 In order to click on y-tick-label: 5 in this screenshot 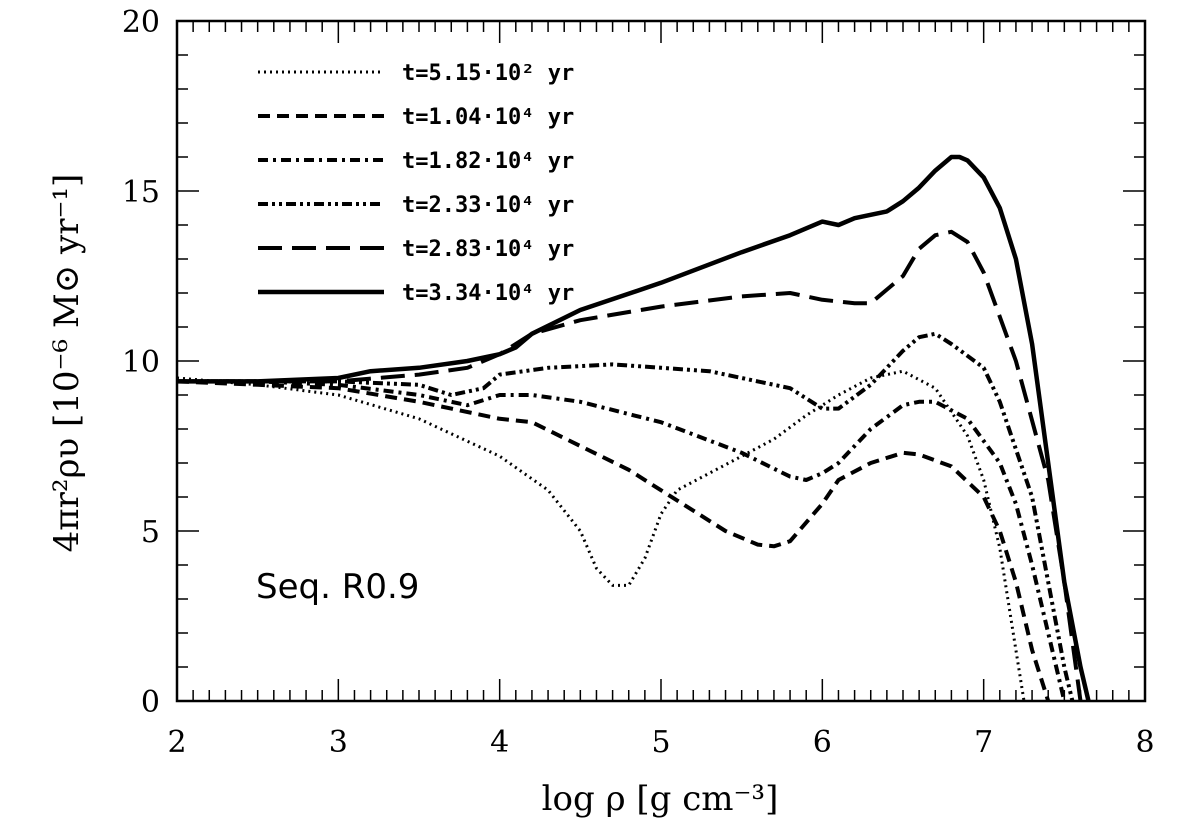, I will do `click(150, 532)`.